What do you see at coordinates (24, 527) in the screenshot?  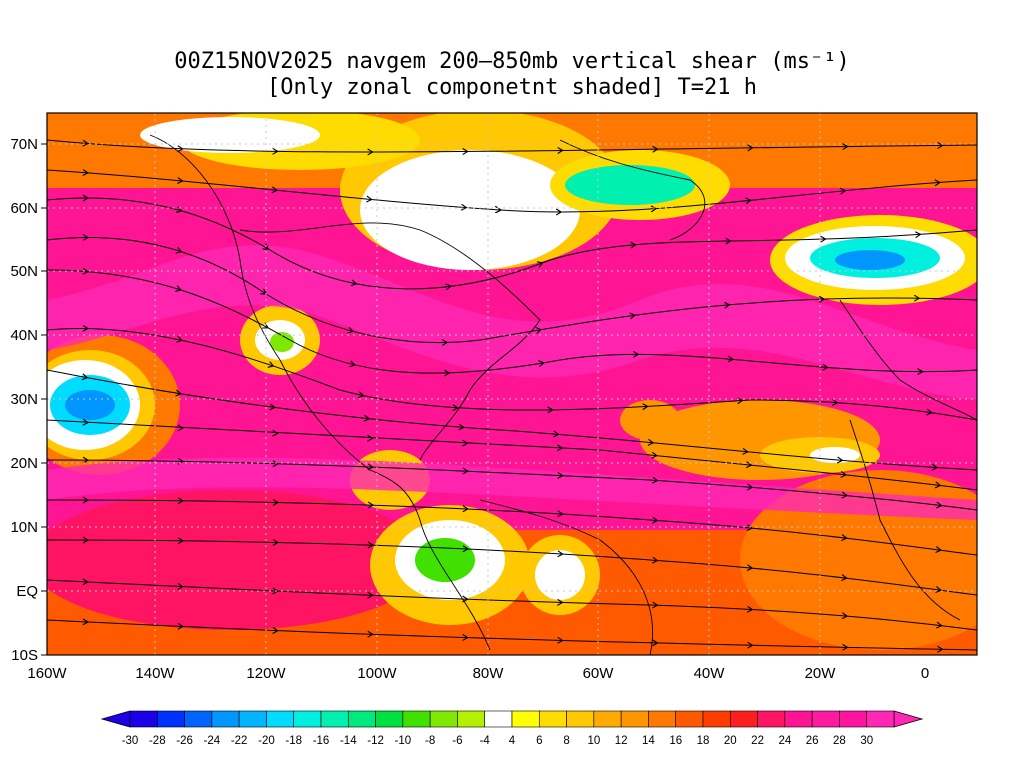 I see `lat-label-10n: 10N` at bounding box center [24, 527].